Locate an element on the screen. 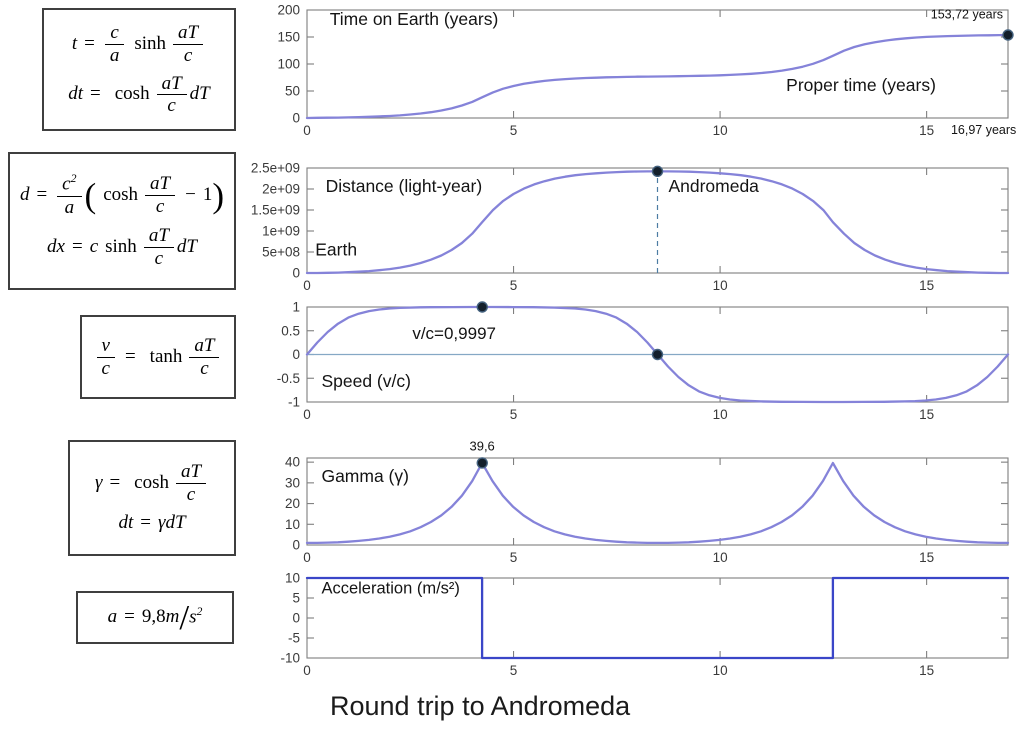  formula-line: dt = γ dT is located at coordinates (152, 522).